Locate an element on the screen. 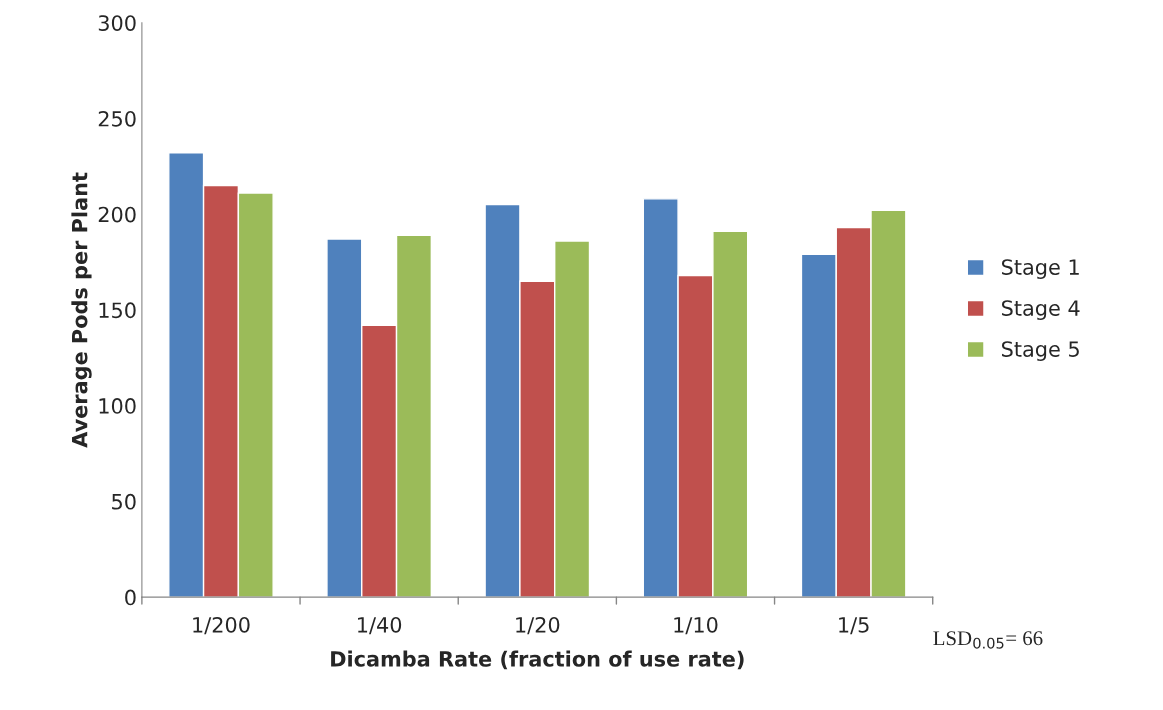 This screenshot has width=1163, height=710. y-tick-label: 50 is located at coordinates (124, 501).